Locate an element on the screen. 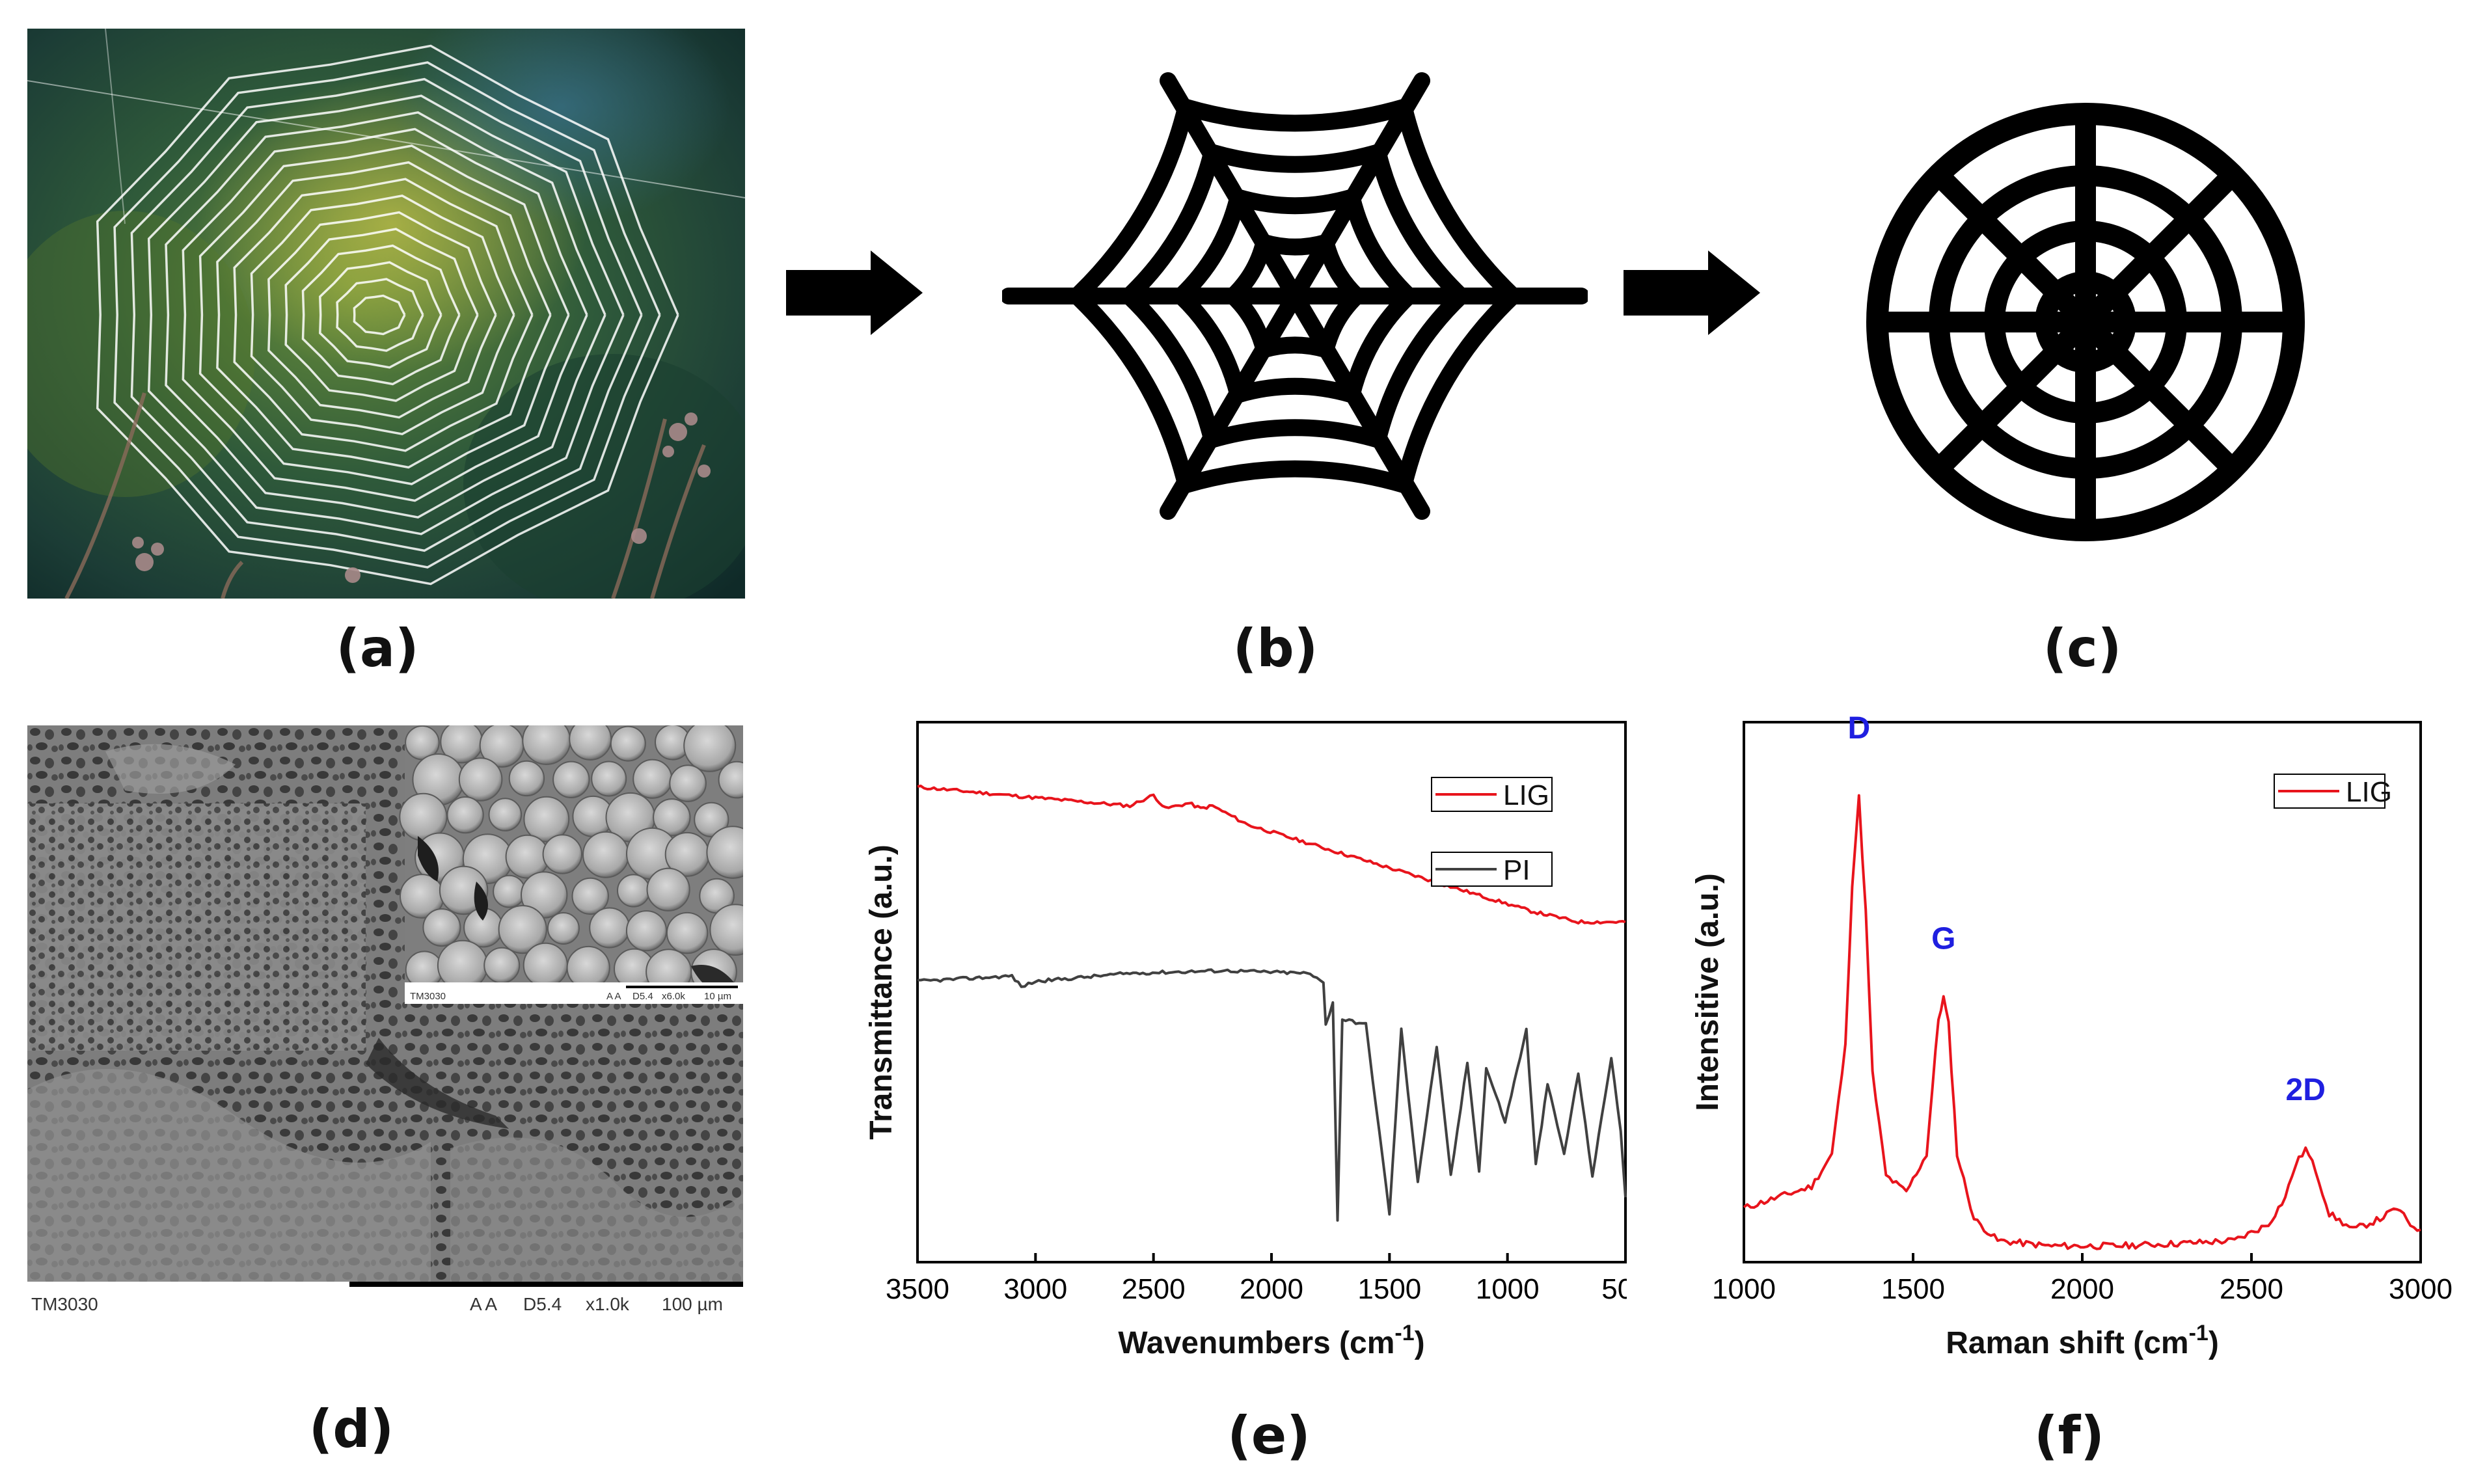  panel-label-f: (f) is located at coordinates (2069, 1435).